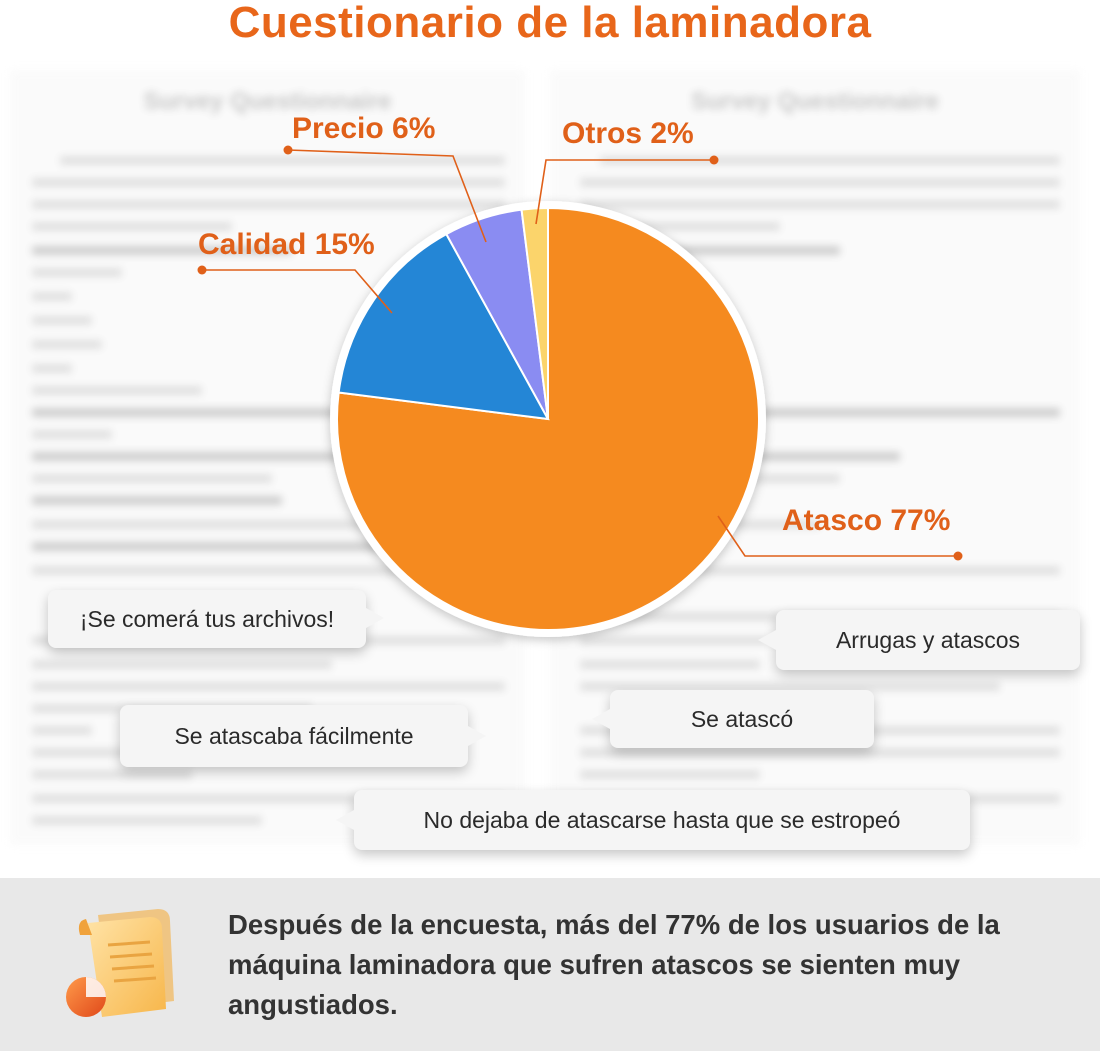 The width and height of the screenshot is (1100, 1051). Describe the element at coordinates (363, 128) in the screenshot. I see `slice-label-precio: Precio 6%` at that location.